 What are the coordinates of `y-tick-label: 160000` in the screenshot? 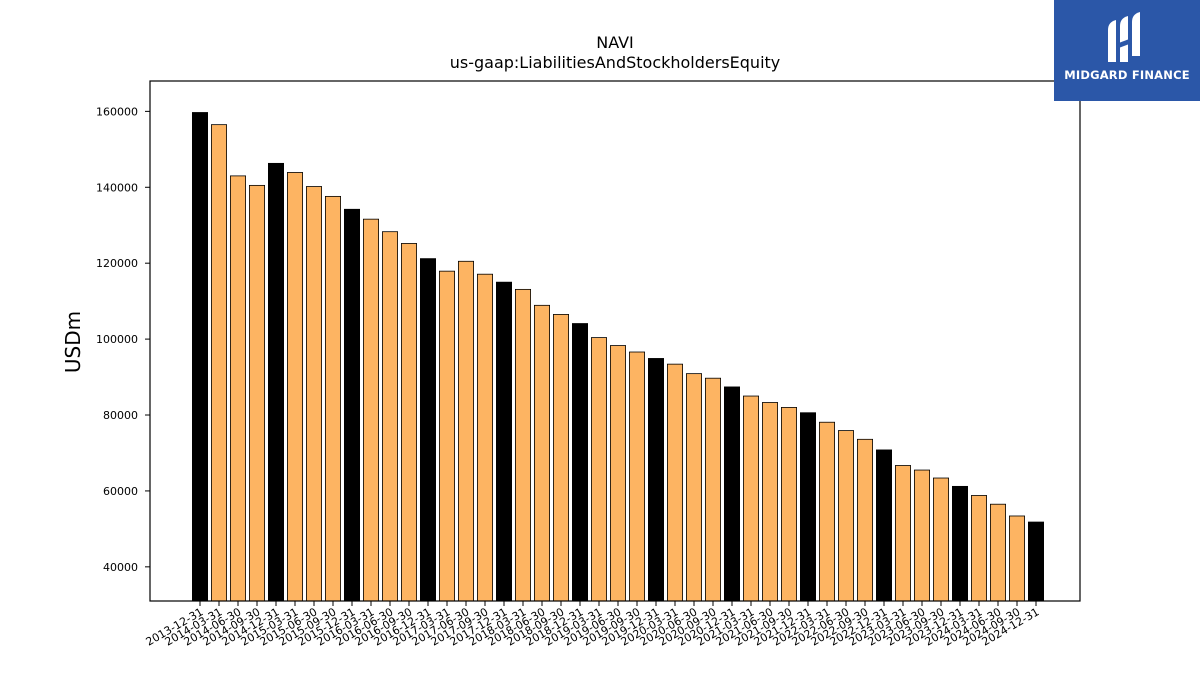 It's located at (117, 111).